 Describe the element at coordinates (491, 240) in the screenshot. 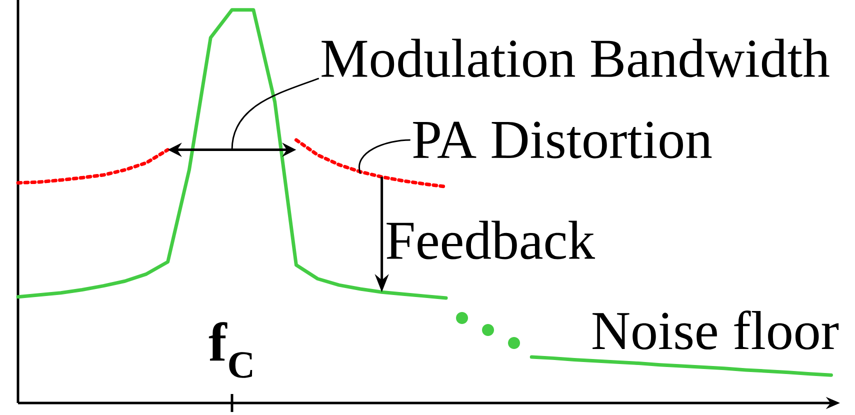

I see `annotation: Feedback` at that location.